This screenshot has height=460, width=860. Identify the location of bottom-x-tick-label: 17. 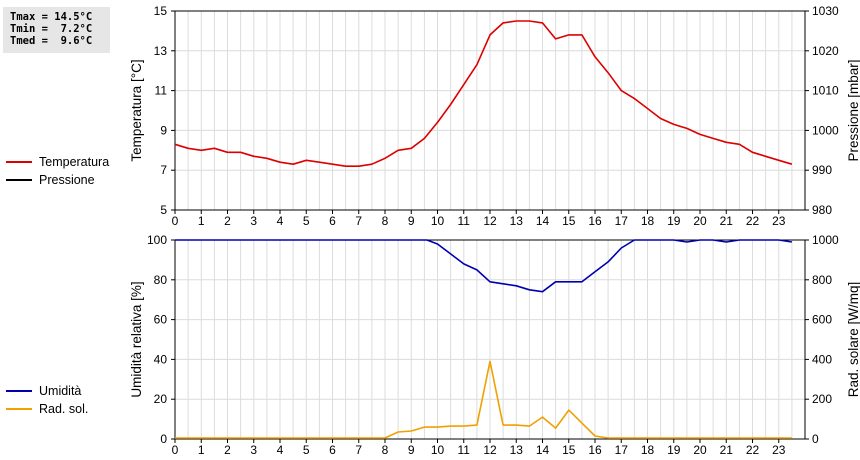
(622, 450).